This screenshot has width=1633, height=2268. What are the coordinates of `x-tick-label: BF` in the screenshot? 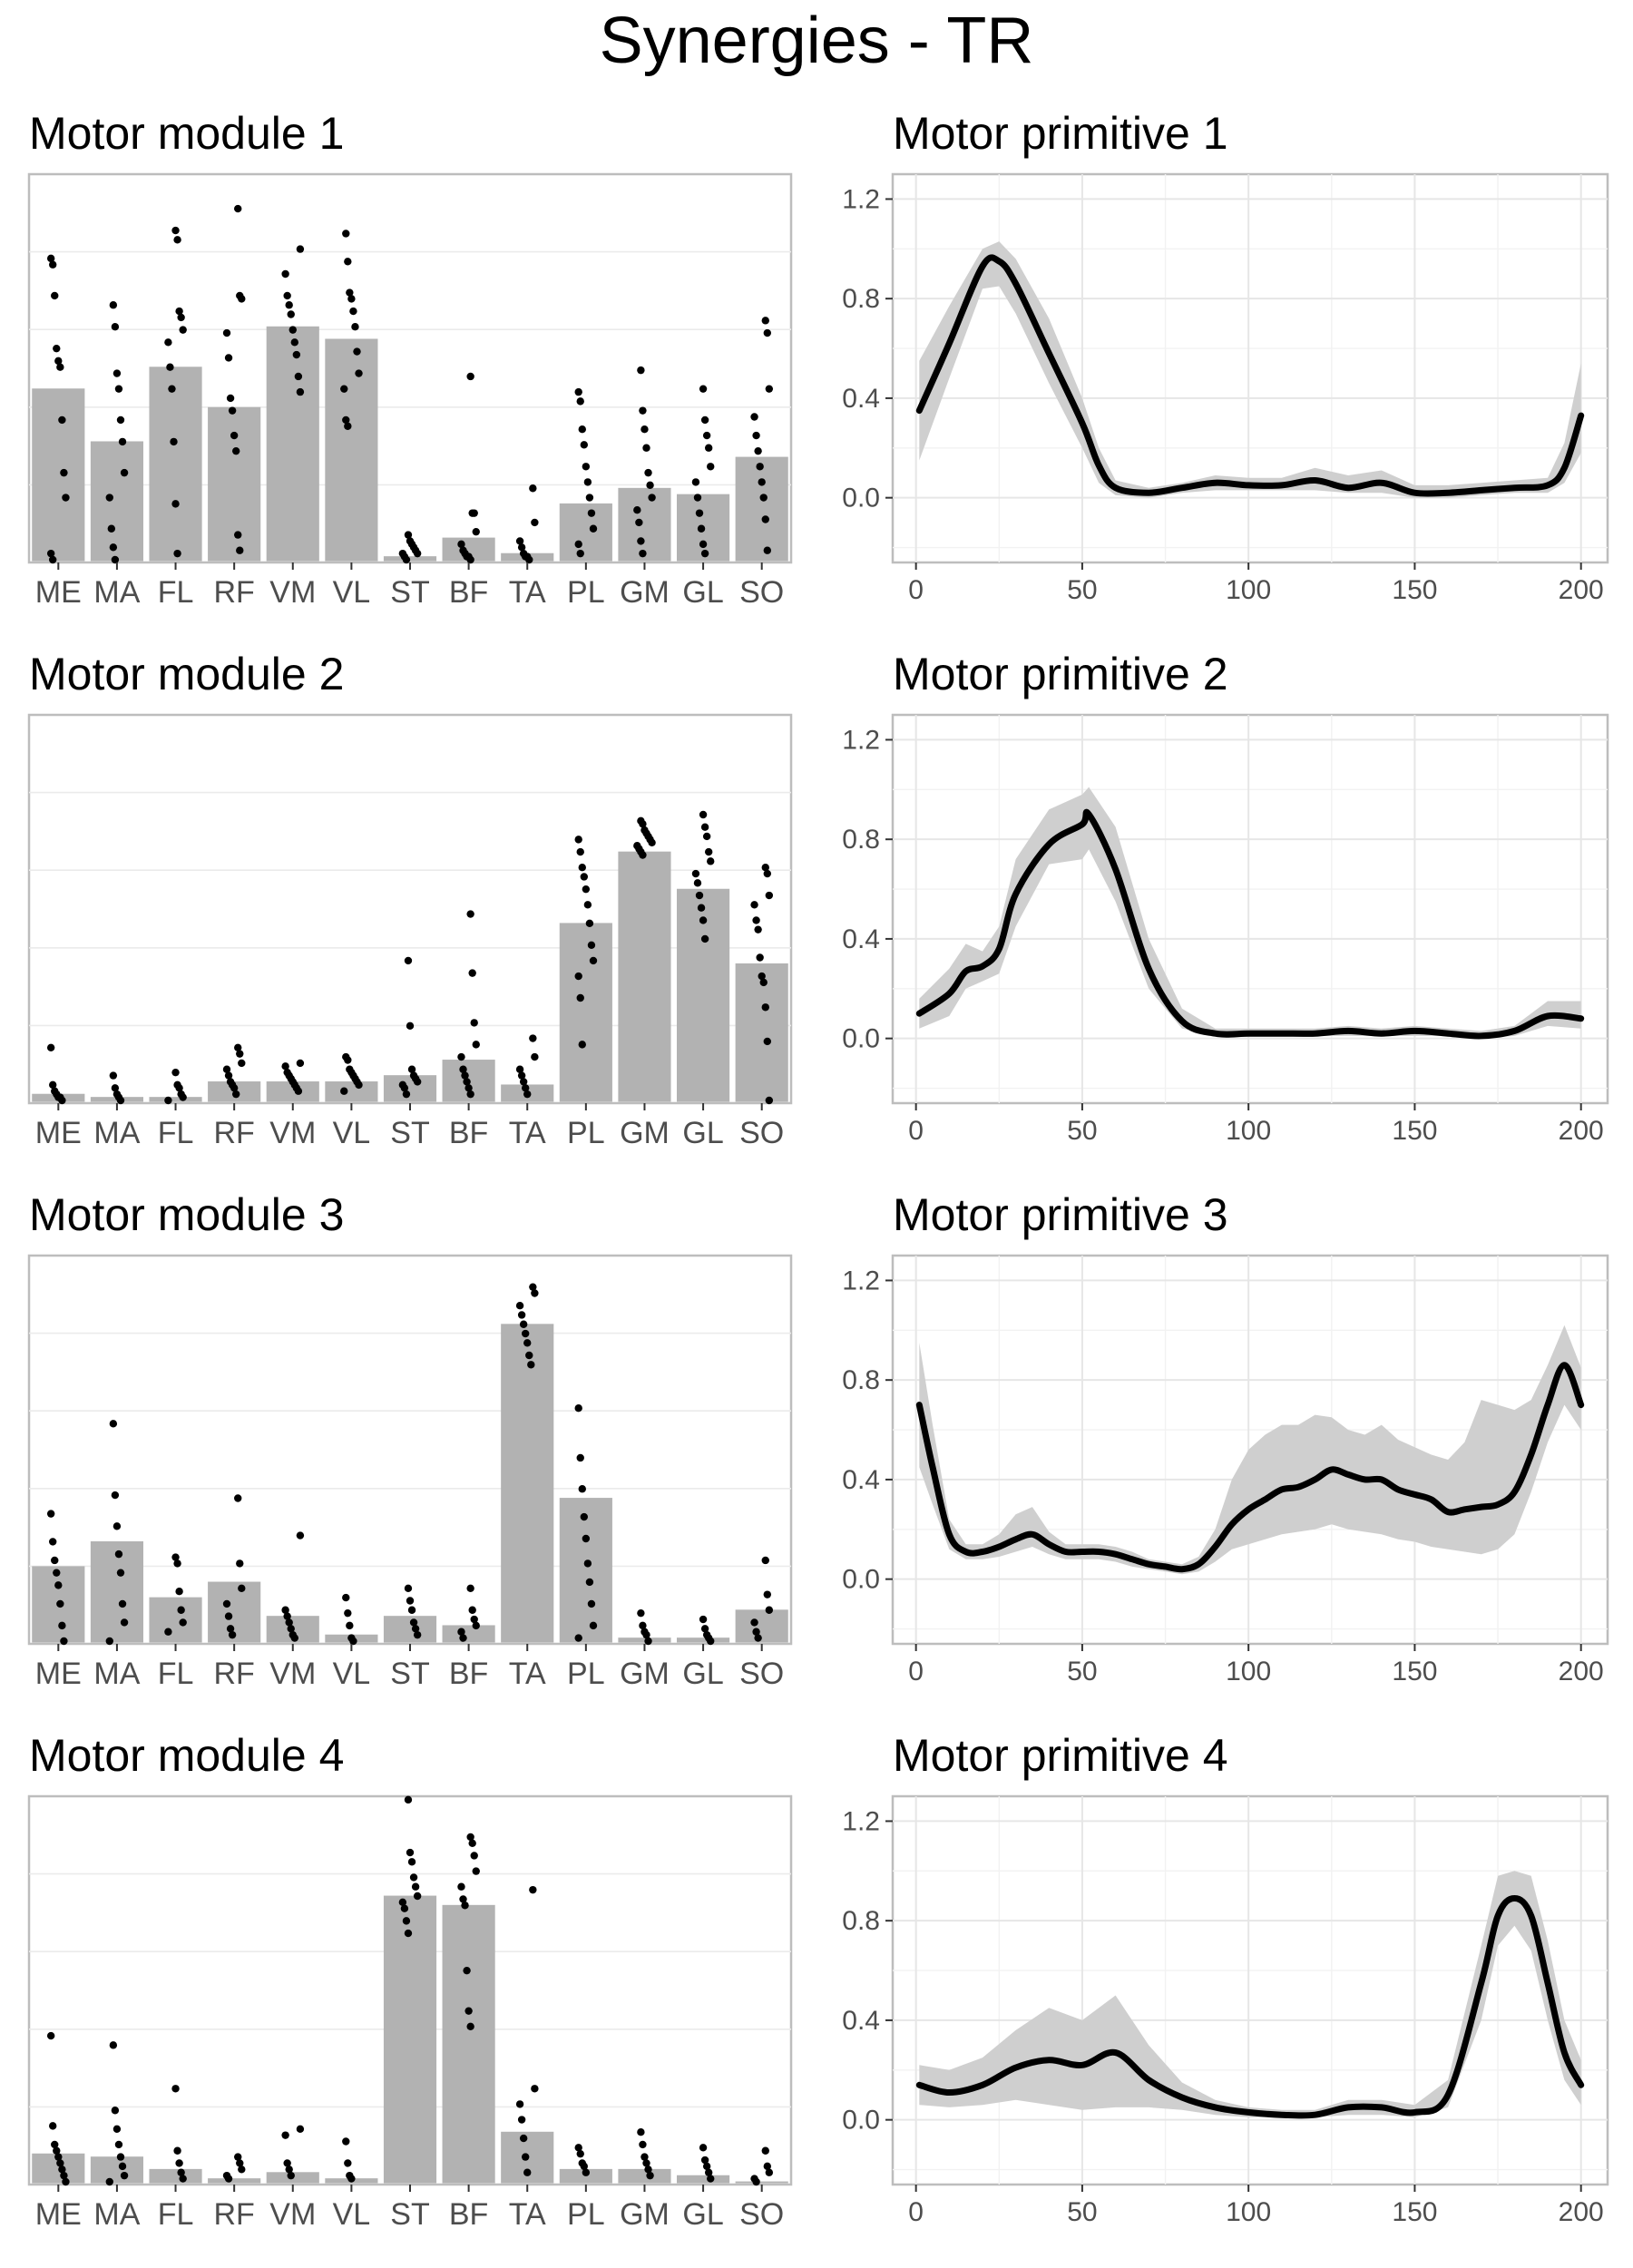 It's located at (469, 2214).